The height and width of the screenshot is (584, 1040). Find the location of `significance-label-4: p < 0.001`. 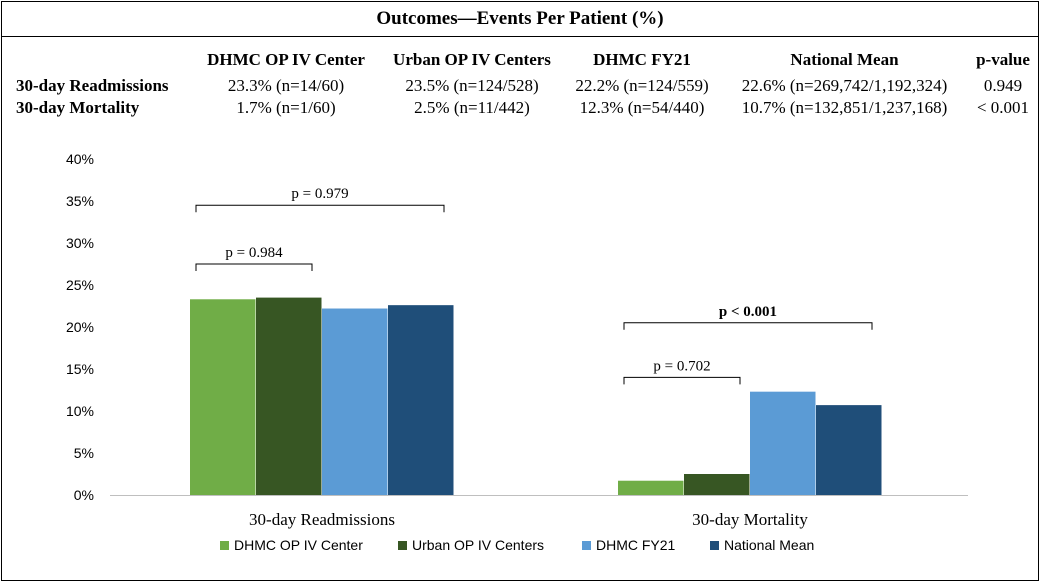

significance-label-4: p < 0.001 is located at coordinates (748, 312).